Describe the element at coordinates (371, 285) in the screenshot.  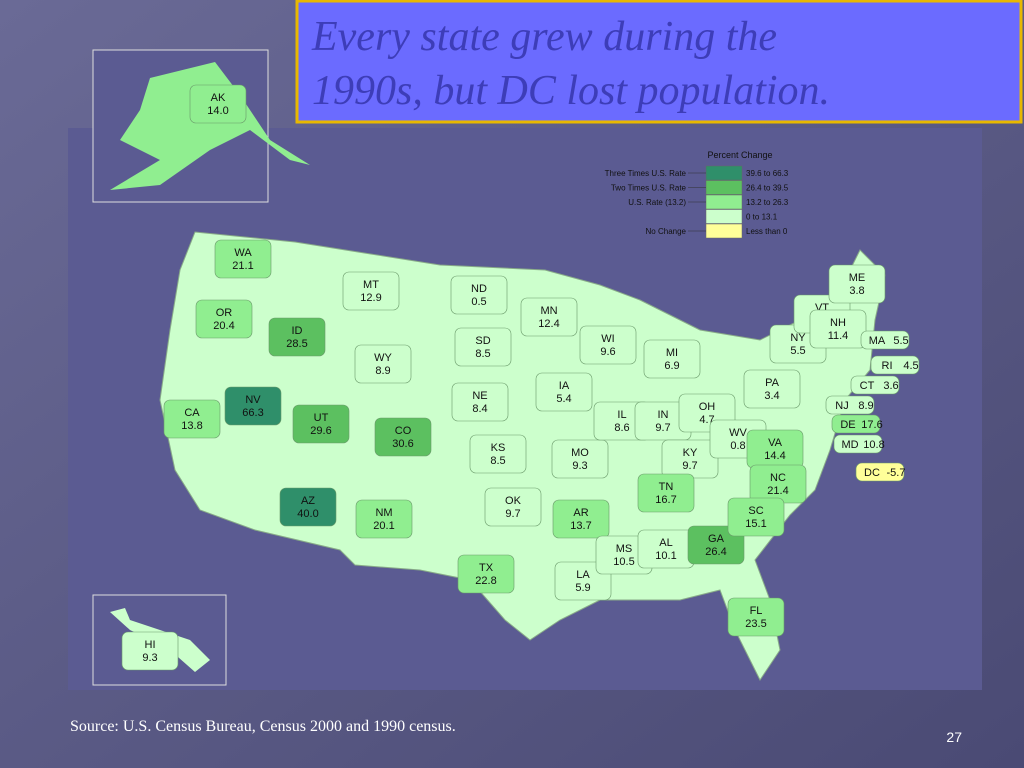
I see `state-abbr: MT` at that location.